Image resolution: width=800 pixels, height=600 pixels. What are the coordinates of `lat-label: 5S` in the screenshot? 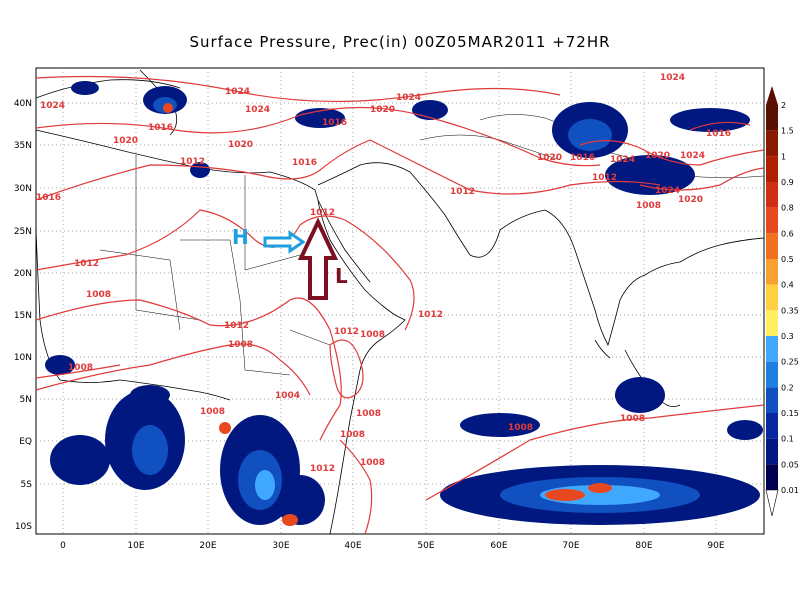 It's located at (27, 485).